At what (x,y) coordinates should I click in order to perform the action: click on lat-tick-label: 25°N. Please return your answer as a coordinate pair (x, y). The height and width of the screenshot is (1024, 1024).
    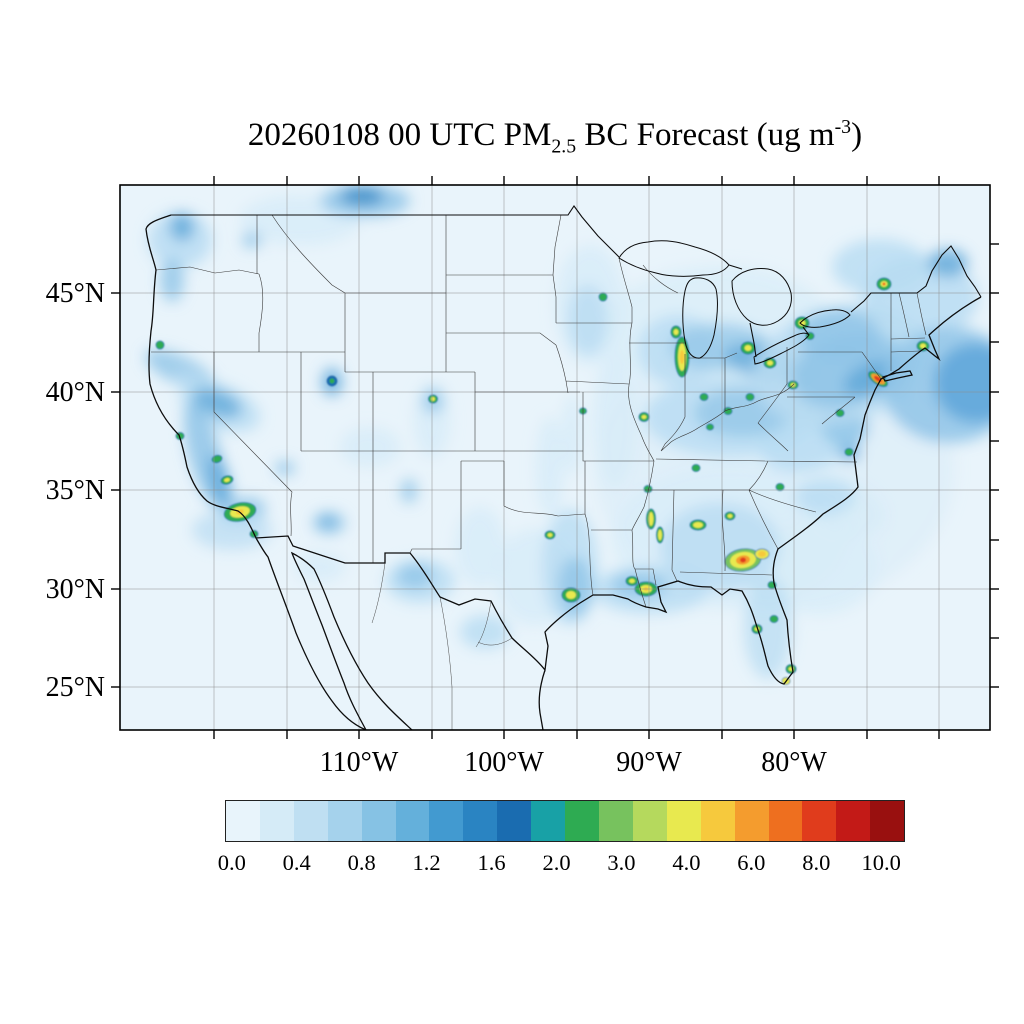
    Looking at the image, I should click on (75, 687).